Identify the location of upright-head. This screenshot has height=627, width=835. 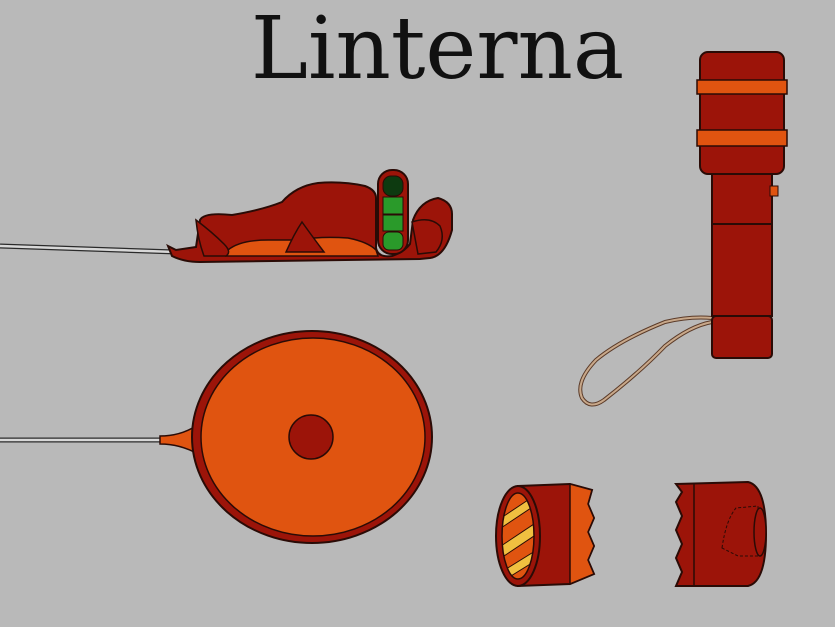
(742, 113).